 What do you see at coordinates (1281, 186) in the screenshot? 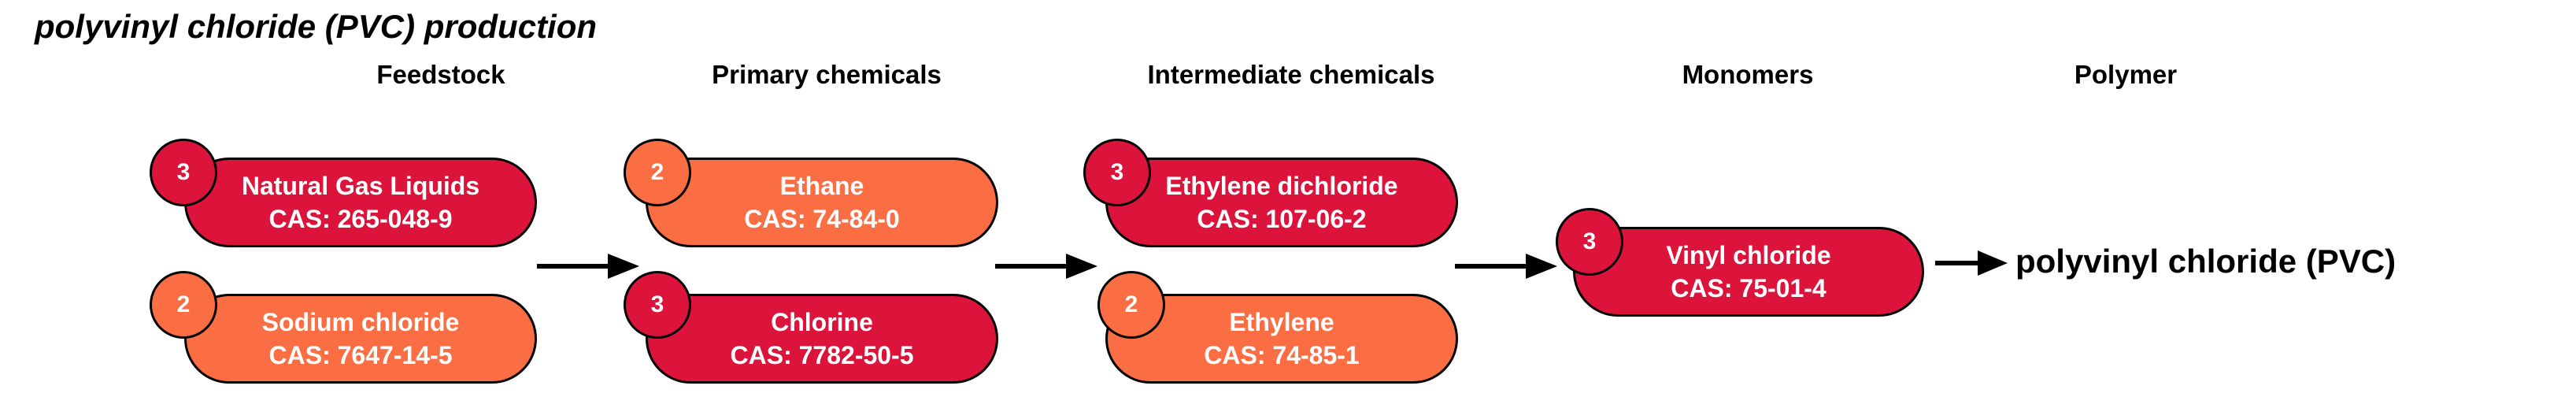
I see `node-name: Ethylene dichloride` at bounding box center [1281, 186].